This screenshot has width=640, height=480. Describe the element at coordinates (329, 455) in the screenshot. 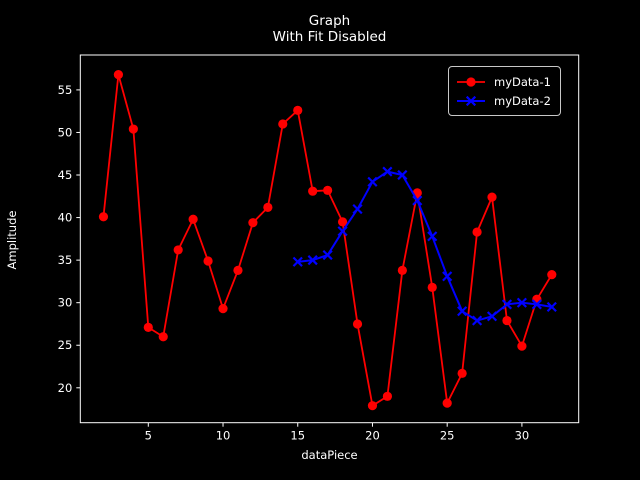

I see `x-axis-label: dataPiece` at that location.